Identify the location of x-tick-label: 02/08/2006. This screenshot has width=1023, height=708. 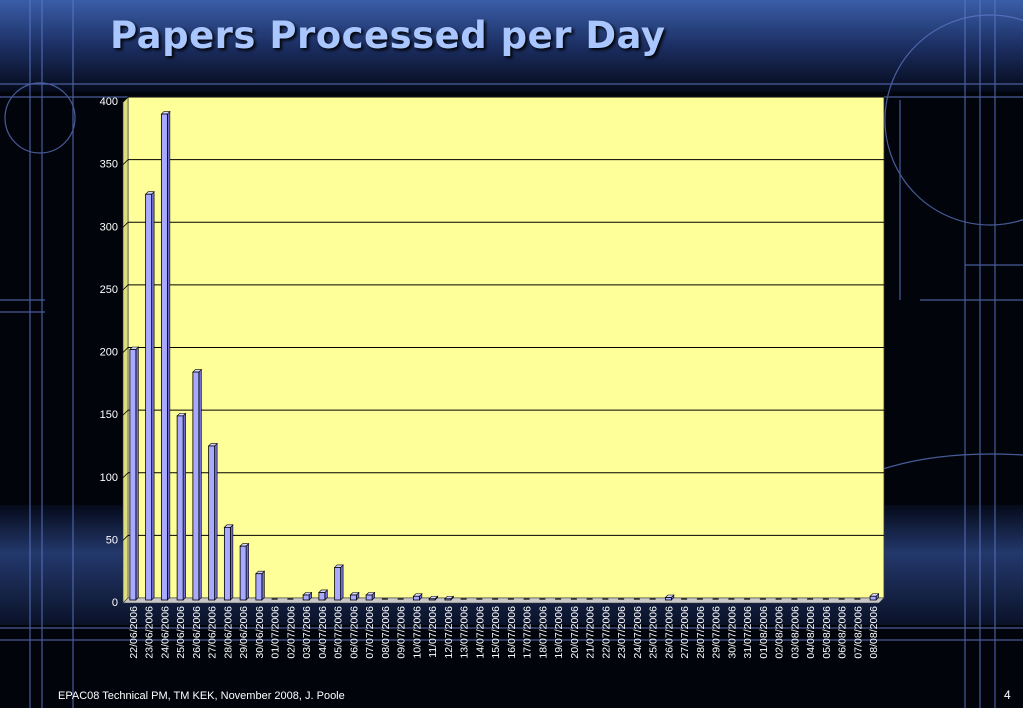
(780, 632).